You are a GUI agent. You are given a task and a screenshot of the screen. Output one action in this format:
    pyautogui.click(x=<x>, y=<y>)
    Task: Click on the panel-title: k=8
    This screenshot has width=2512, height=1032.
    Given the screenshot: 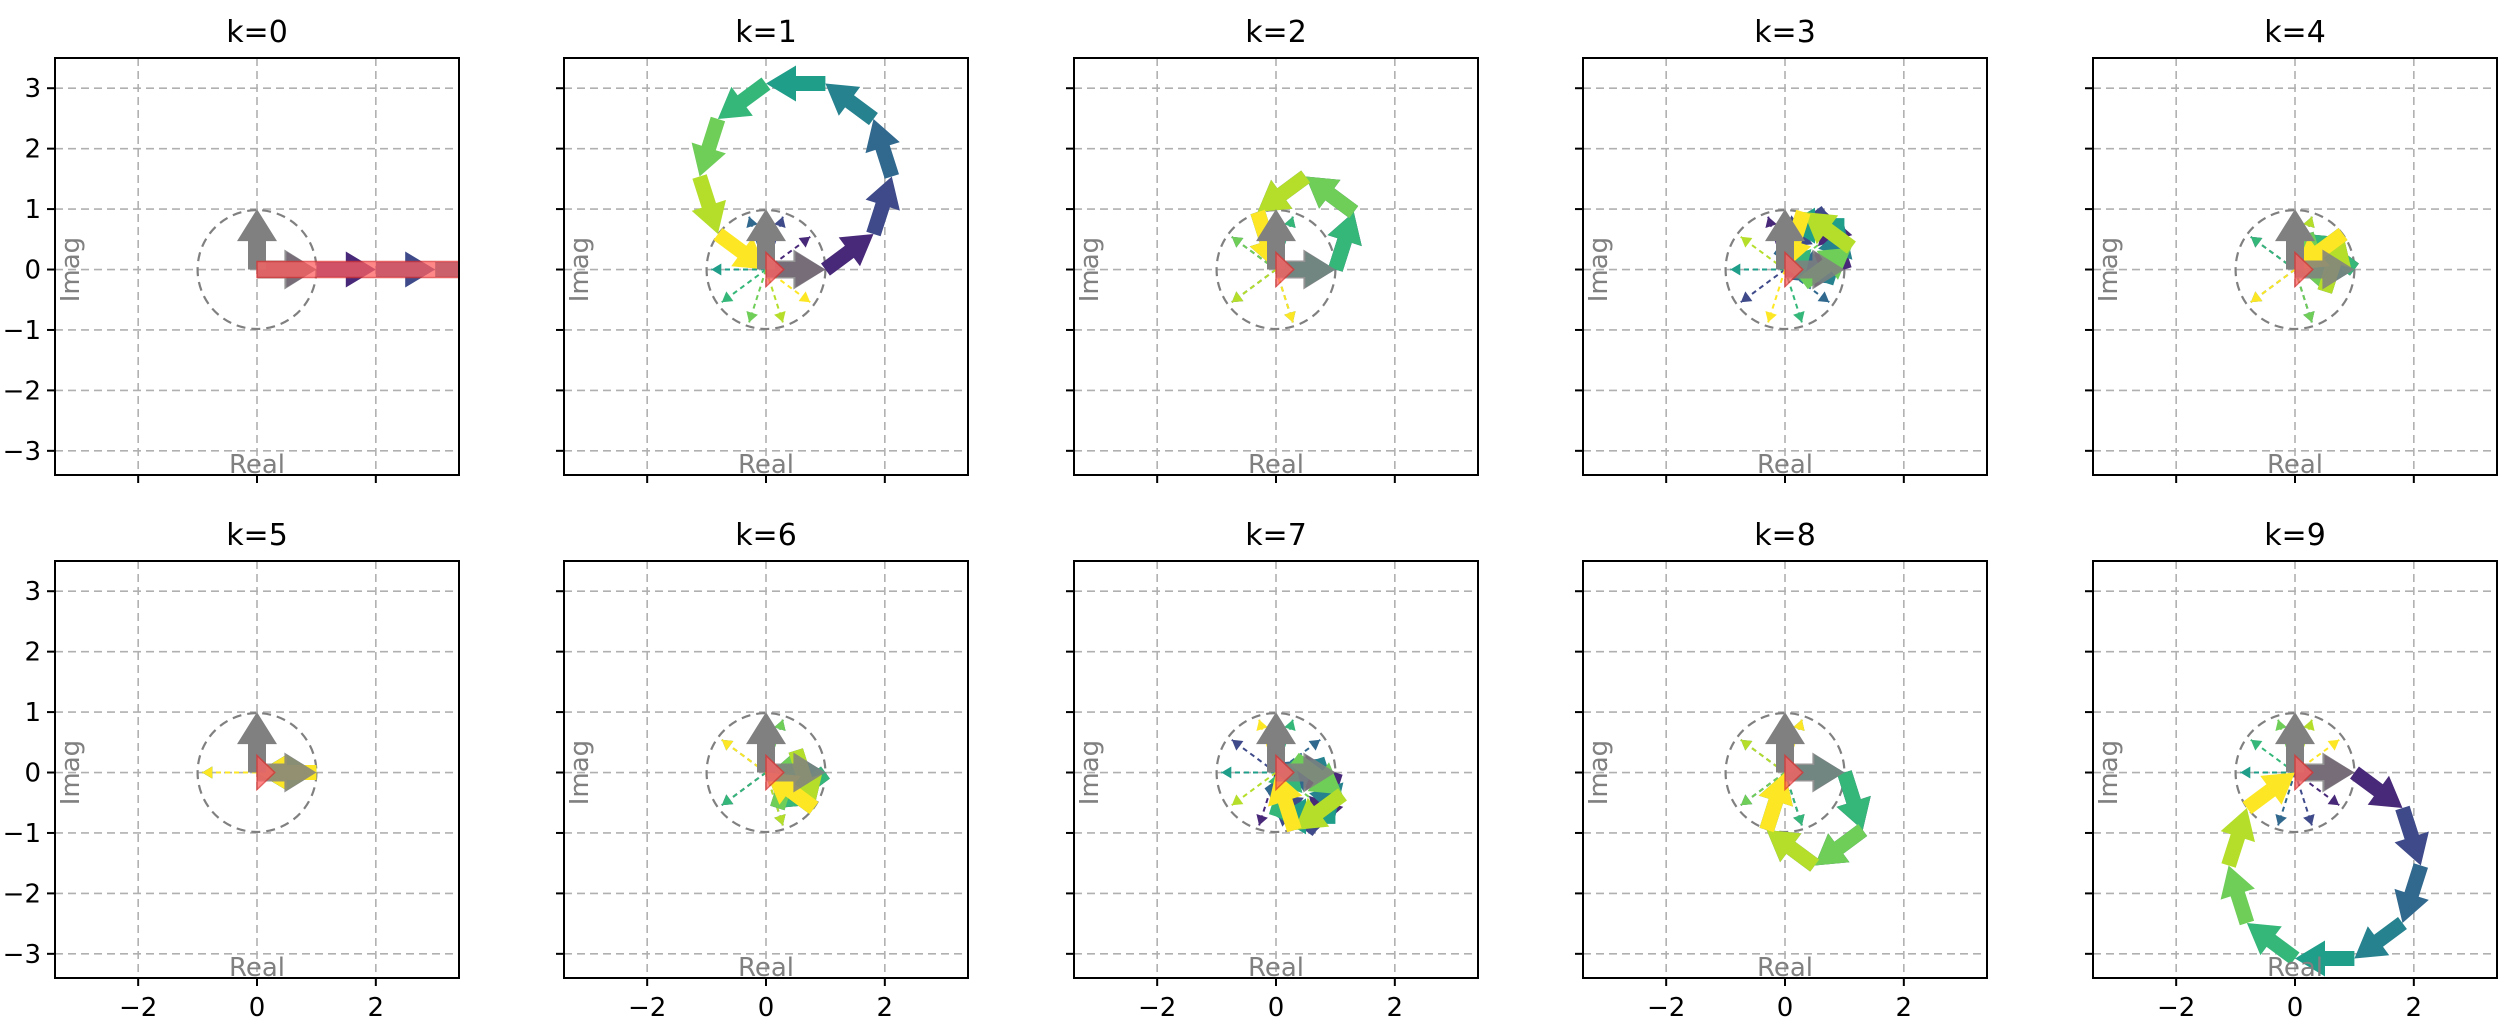 What is the action you would take?
    pyautogui.click(x=1785, y=535)
    